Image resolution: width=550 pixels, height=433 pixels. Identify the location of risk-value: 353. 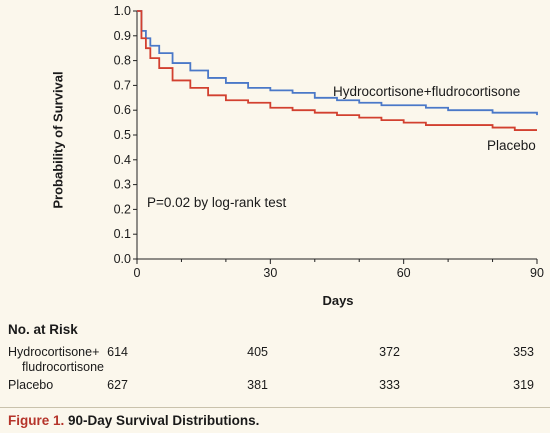
(523, 352).